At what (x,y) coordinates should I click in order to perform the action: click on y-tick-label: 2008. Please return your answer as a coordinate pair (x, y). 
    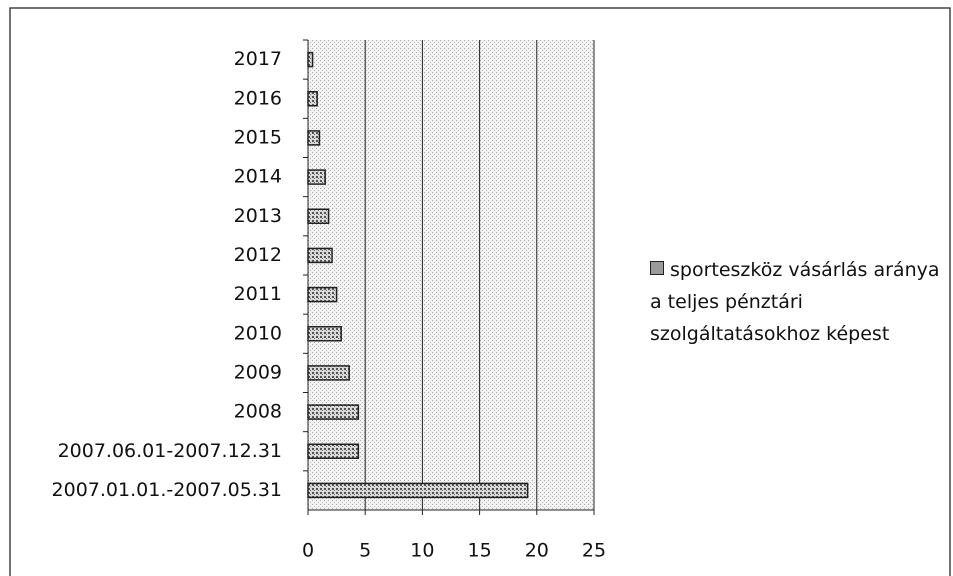
    Looking at the image, I should click on (258, 412).